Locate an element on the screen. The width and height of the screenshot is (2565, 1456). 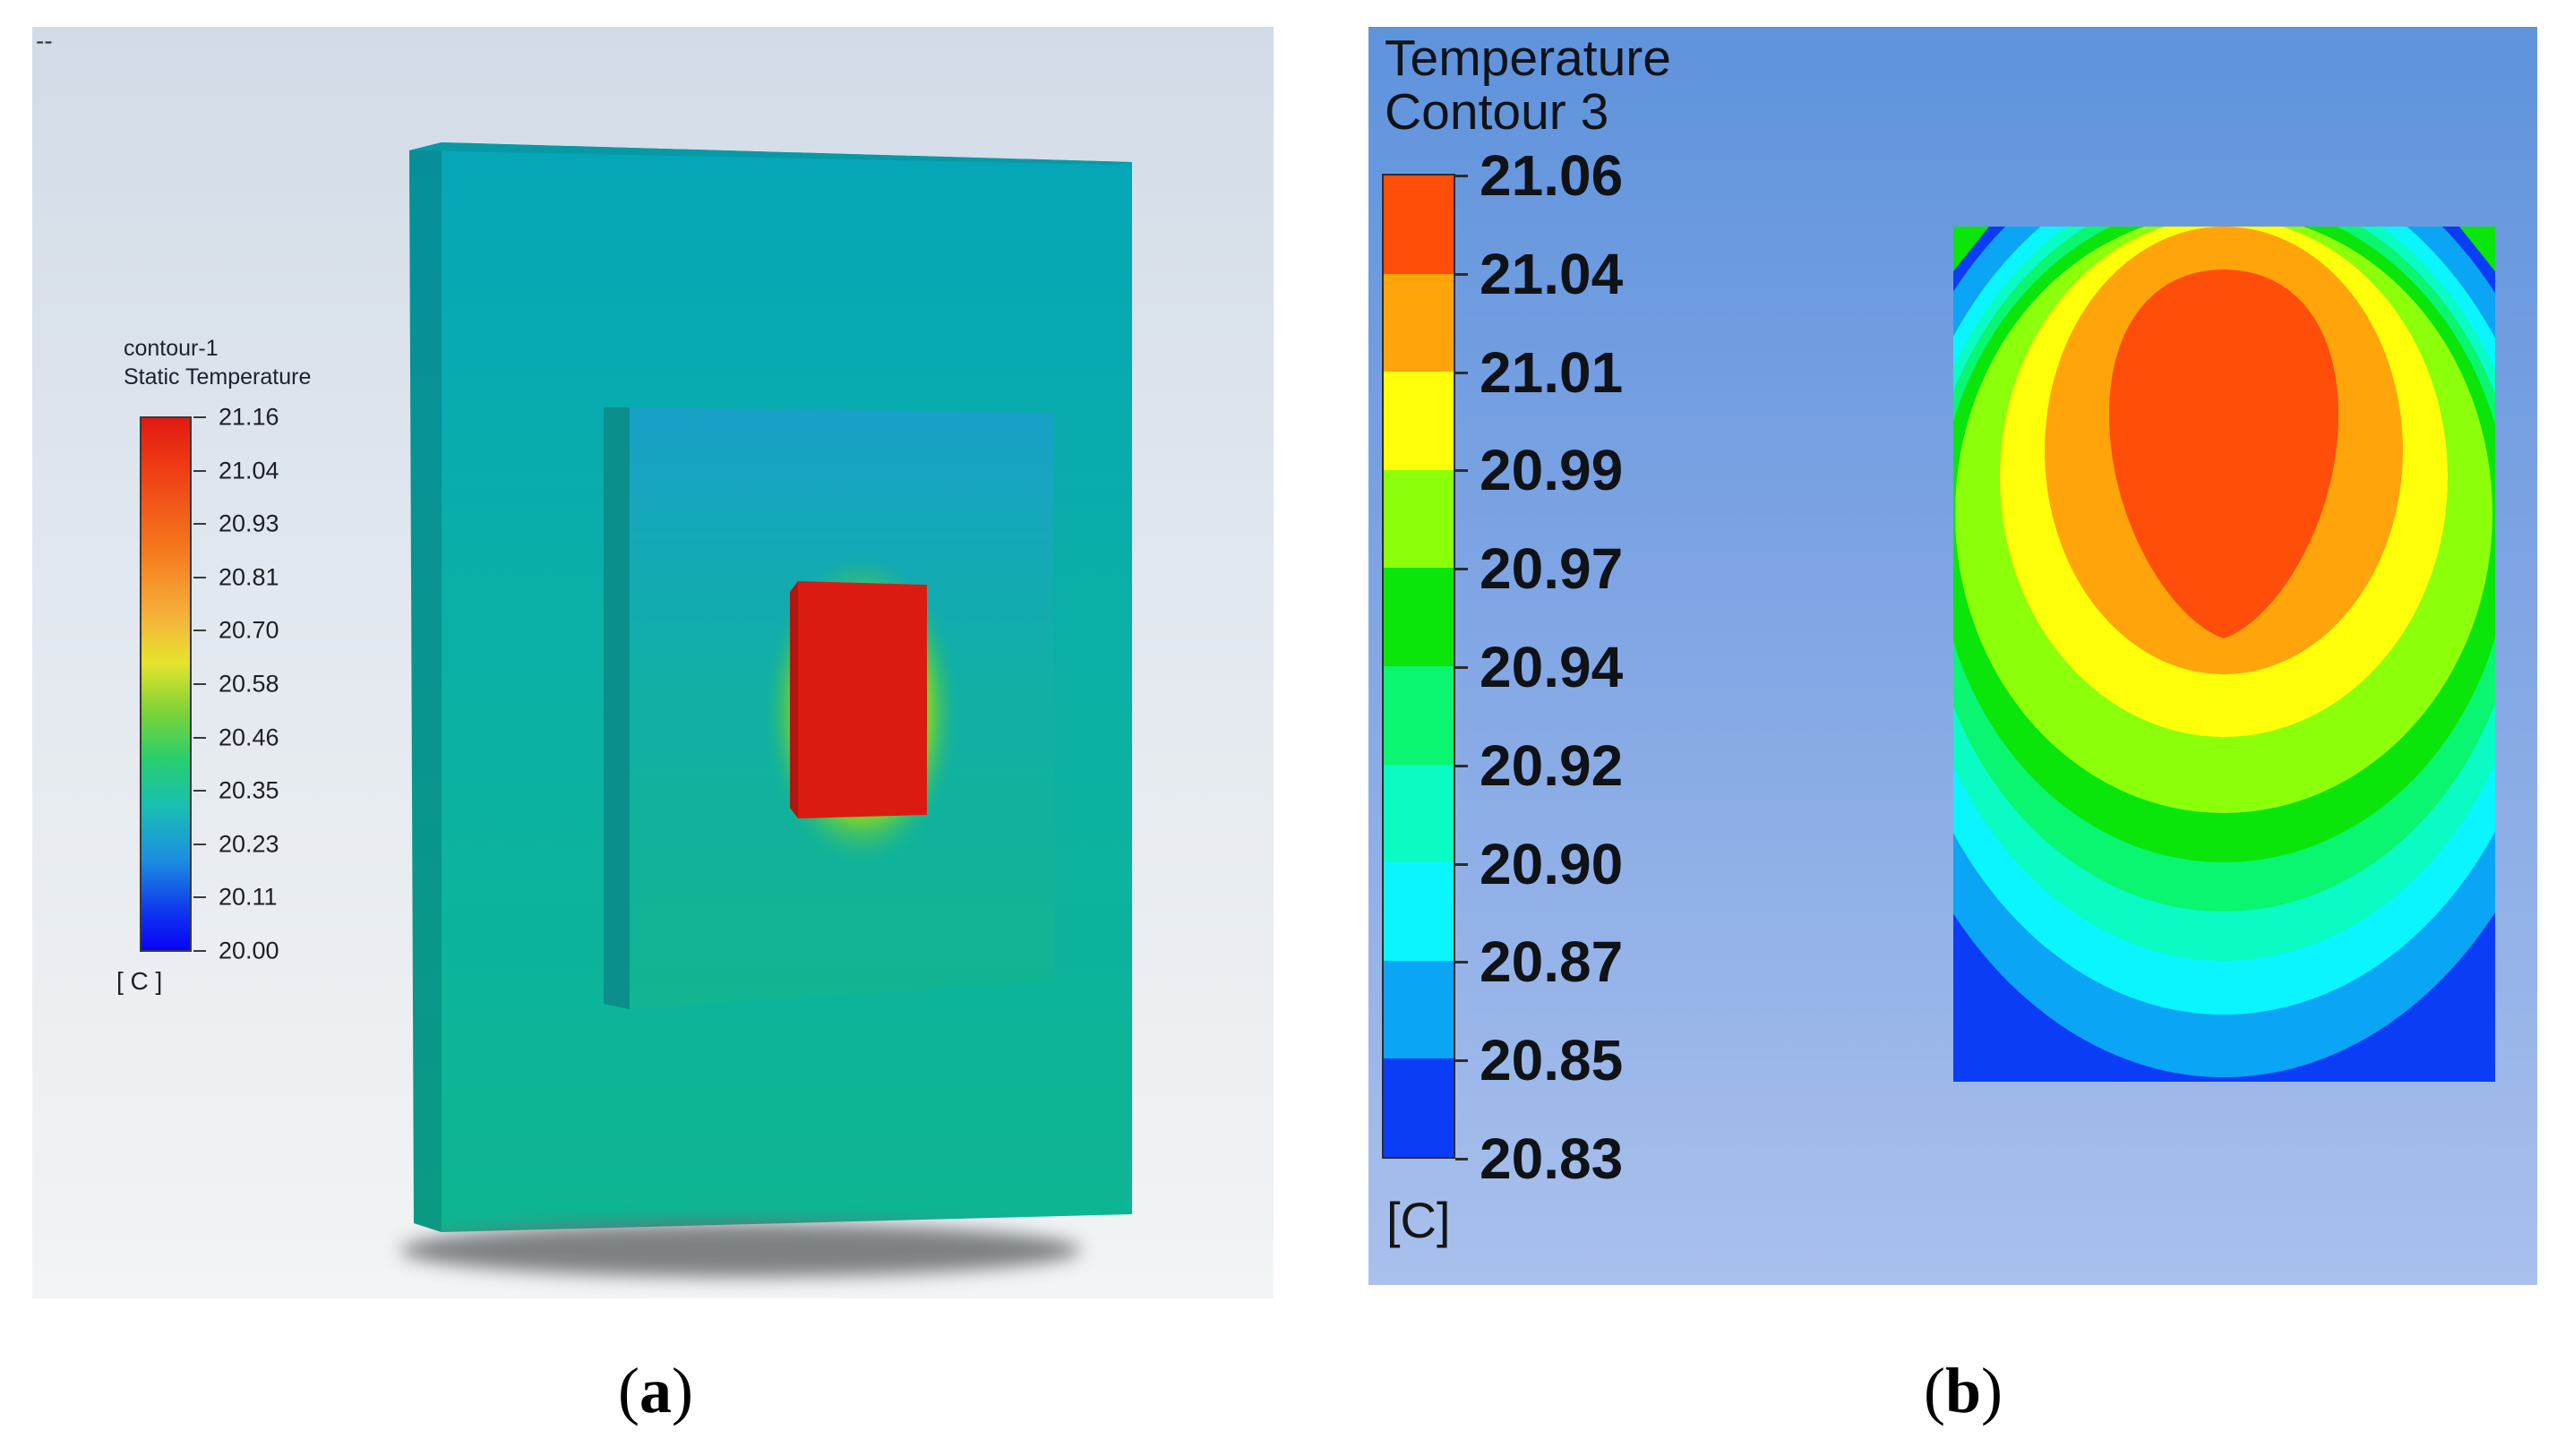
colorbar-a-label: 21.04 is located at coordinates (249, 470).